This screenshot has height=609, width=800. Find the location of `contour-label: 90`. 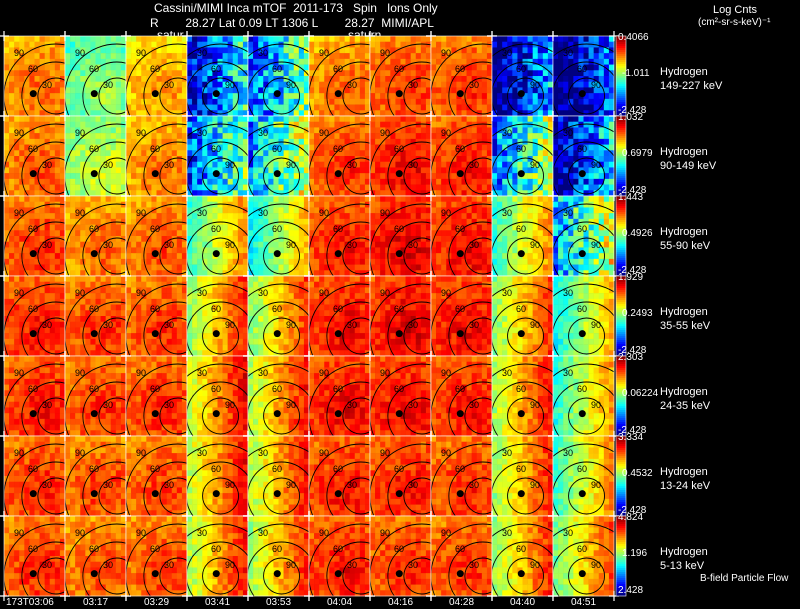

contour-label: 90 is located at coordinates (385, 213).